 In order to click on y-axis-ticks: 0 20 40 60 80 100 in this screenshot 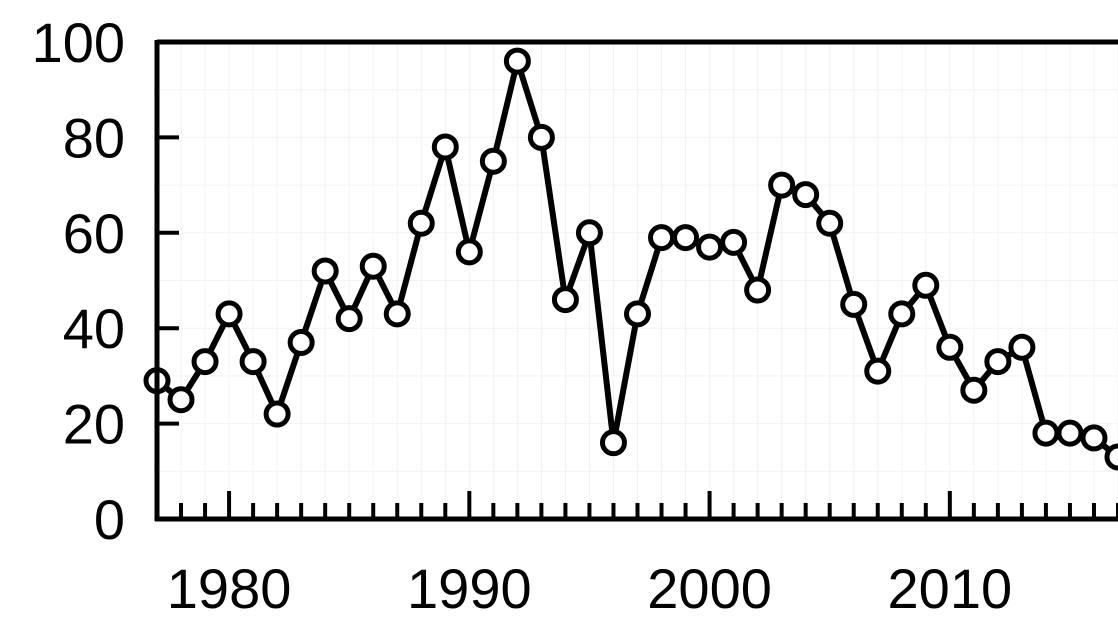, I will do `click(105, 281)`.